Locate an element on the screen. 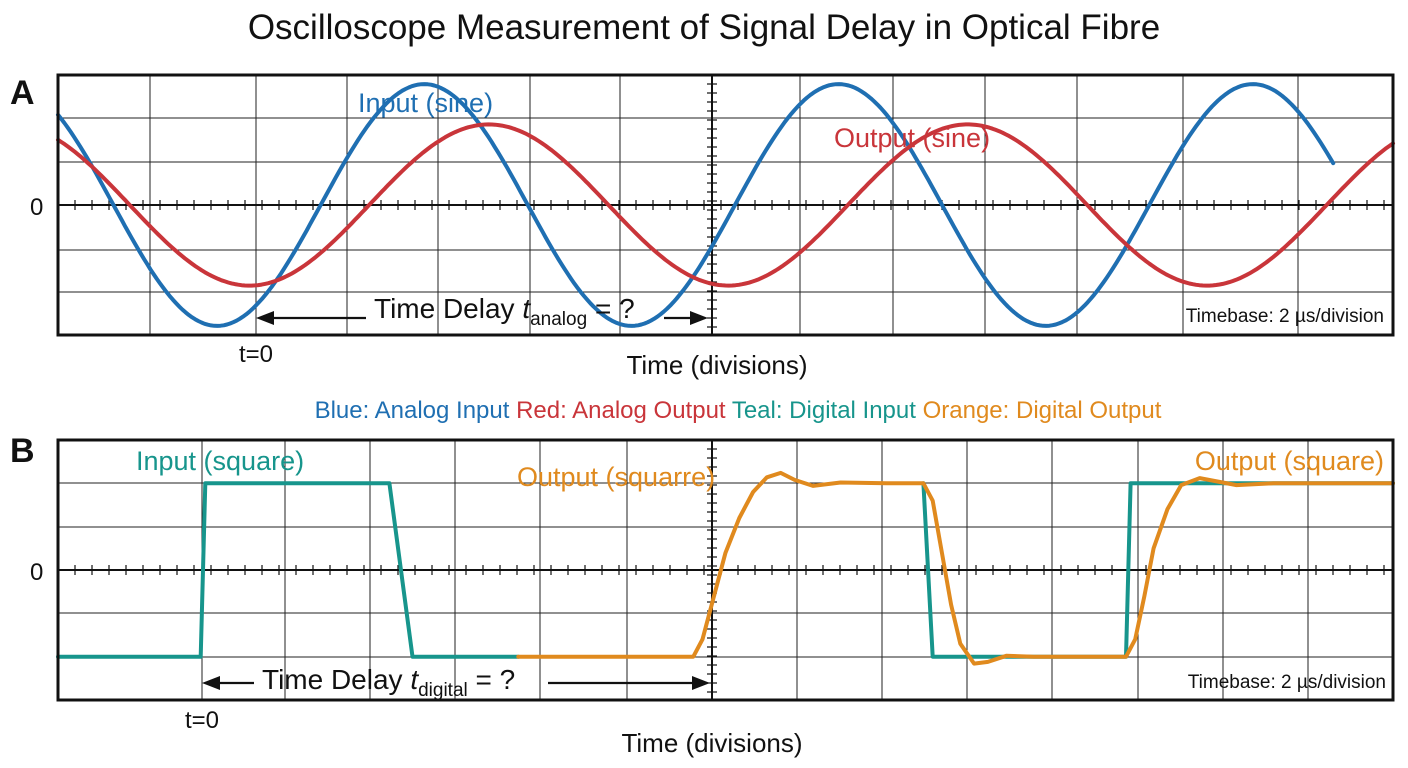 This screenshot has height=768, width=1408. panel-a-x-axis-title: Time (divisions) is located at coordinates (716, 365).